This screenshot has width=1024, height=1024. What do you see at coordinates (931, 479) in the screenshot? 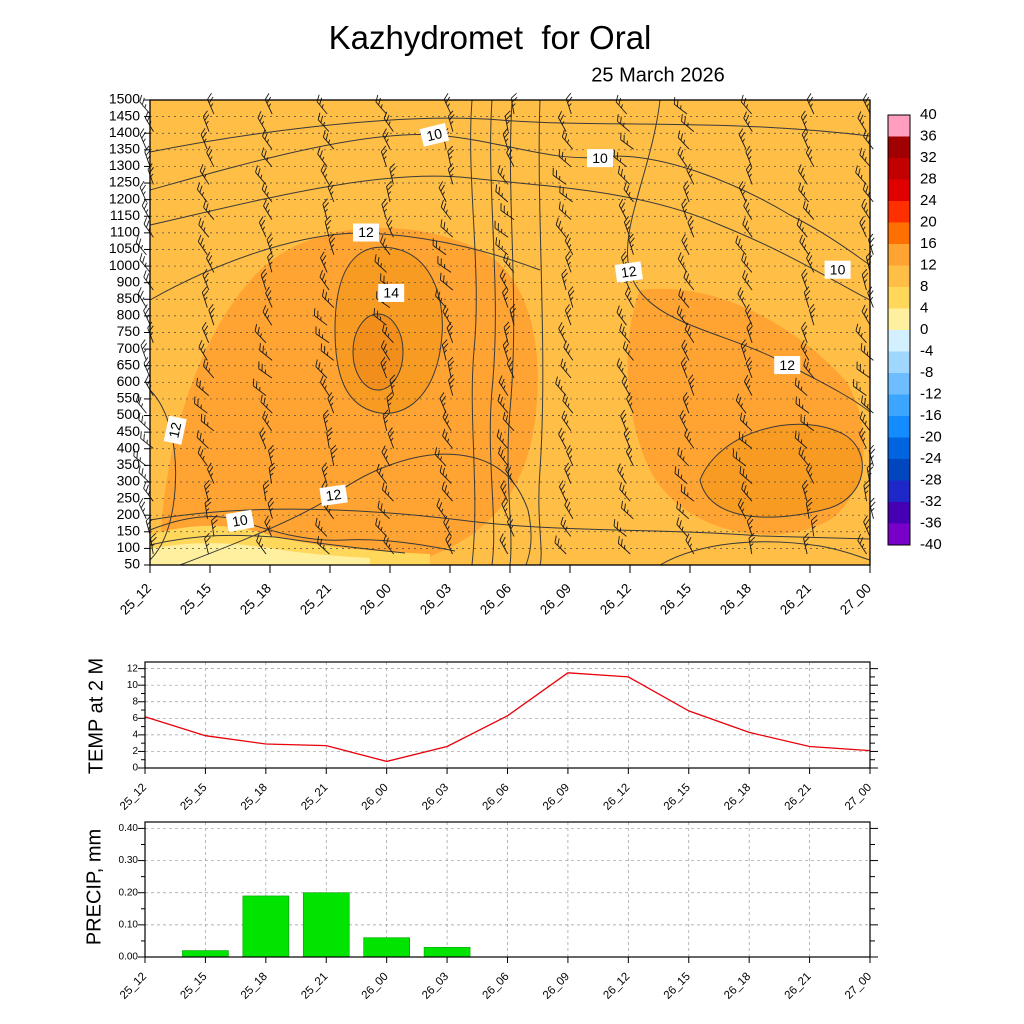
I see `svg-text: -28` at bounding box center [931, 479].